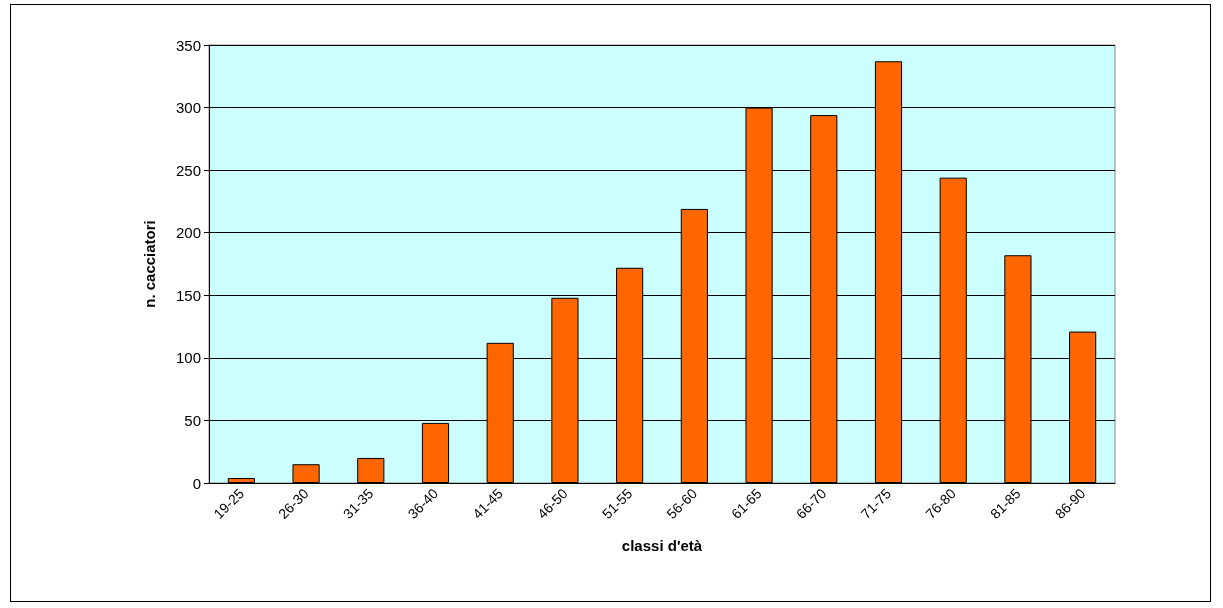  Describe the element at coordinates (662, 545) in the screenshot. I see `x-axis-title: classi d'età` at that location.